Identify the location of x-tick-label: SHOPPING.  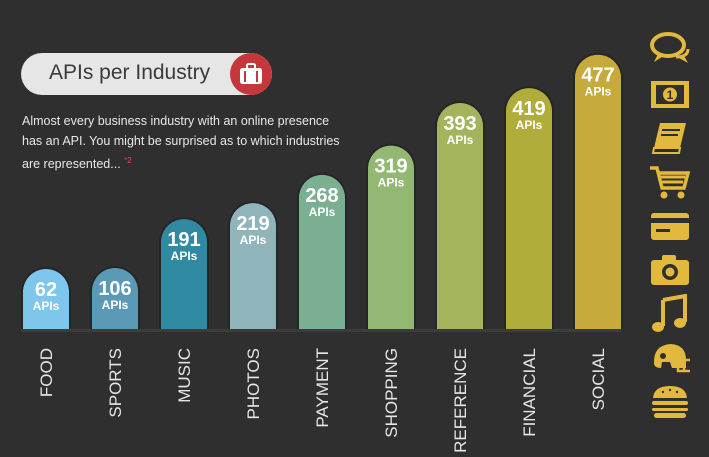
(391, 393).